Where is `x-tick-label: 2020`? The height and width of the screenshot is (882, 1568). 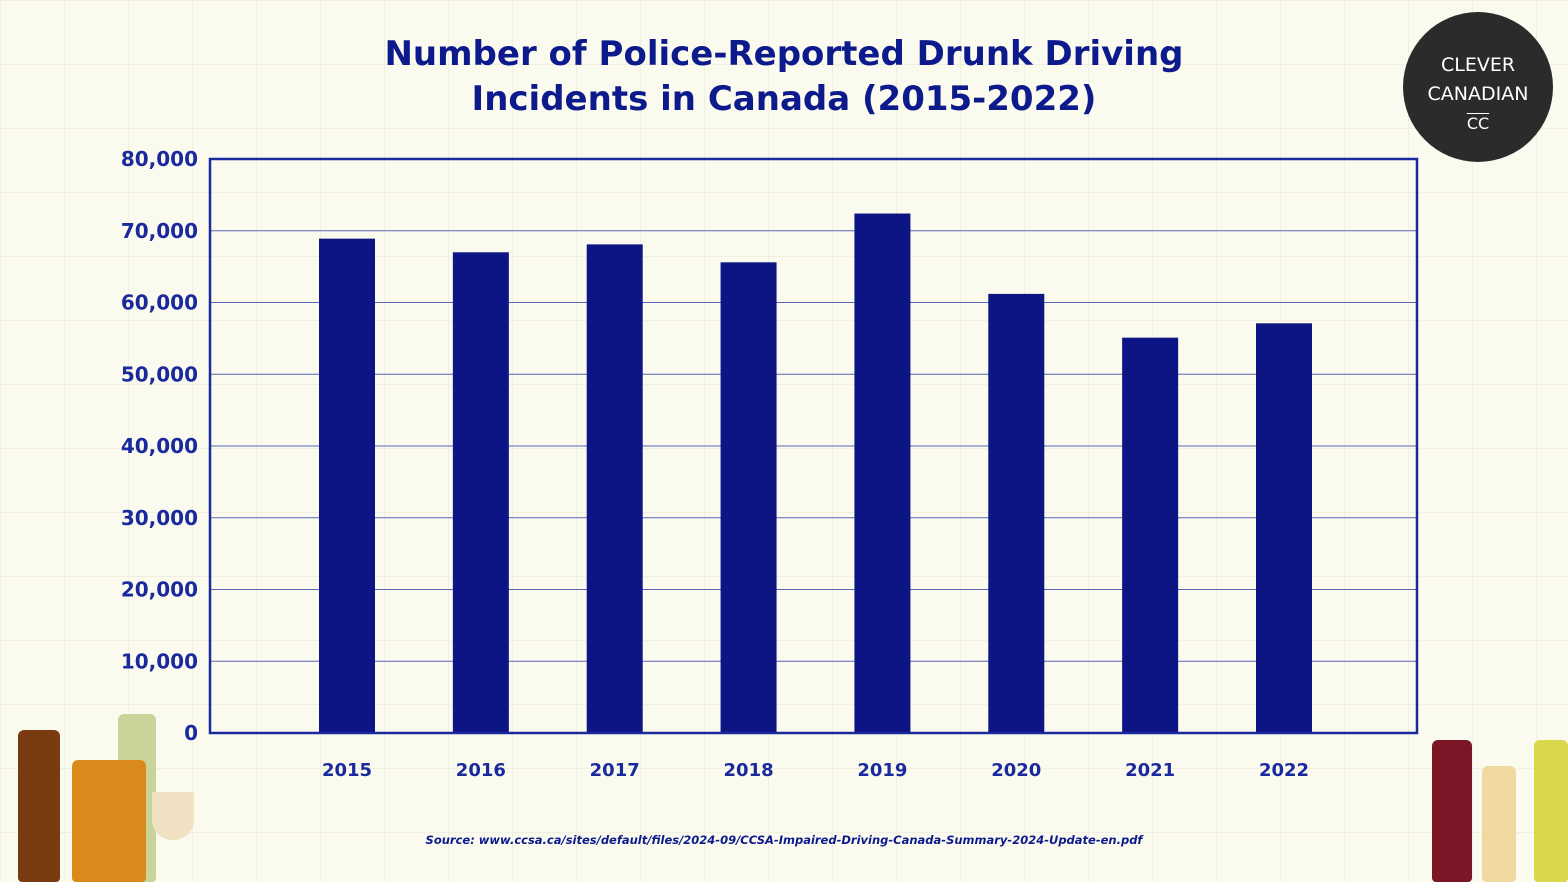
x-tick-label: 2020 is located at coordinates (1016, 770).